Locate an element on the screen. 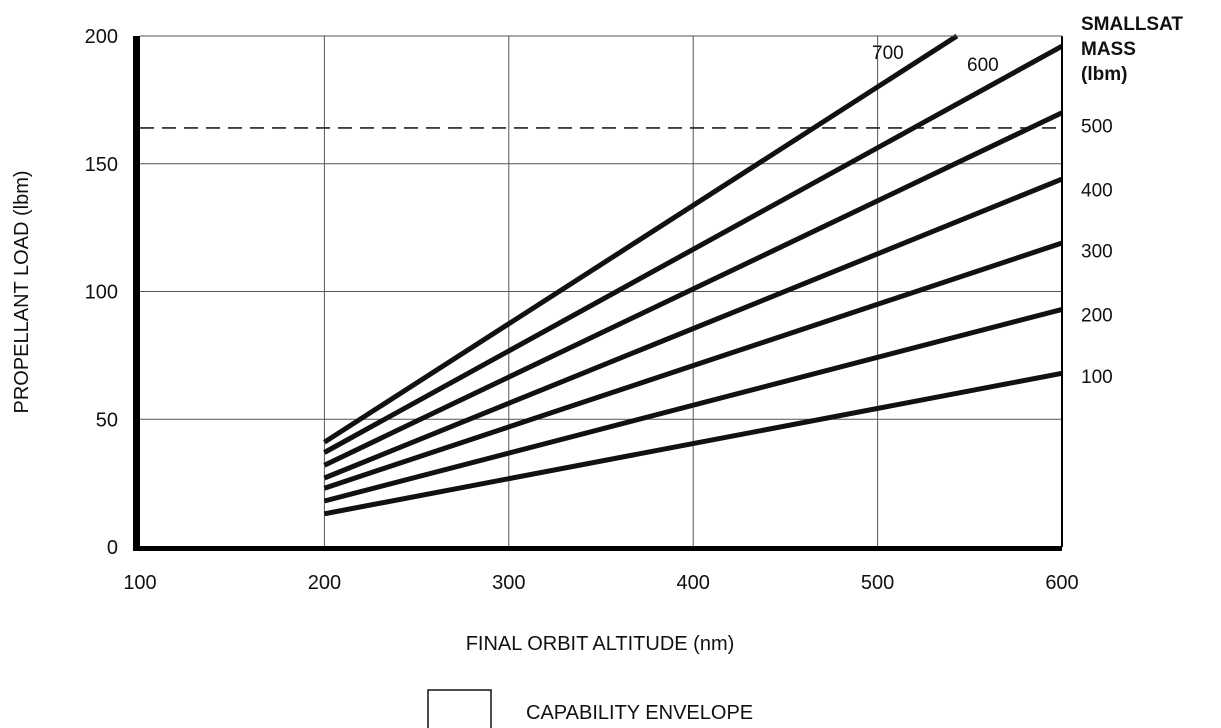  series-label-700: 700 is located at coordinates (888, 53).